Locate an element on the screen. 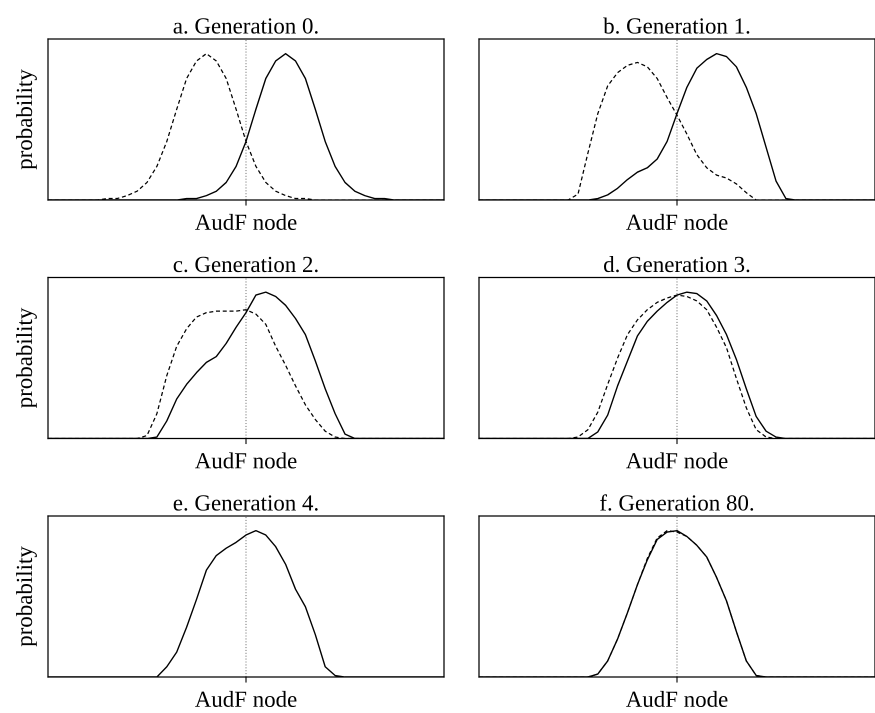  chart-title: a. Generation 0. is located at coordinates (246, 26).